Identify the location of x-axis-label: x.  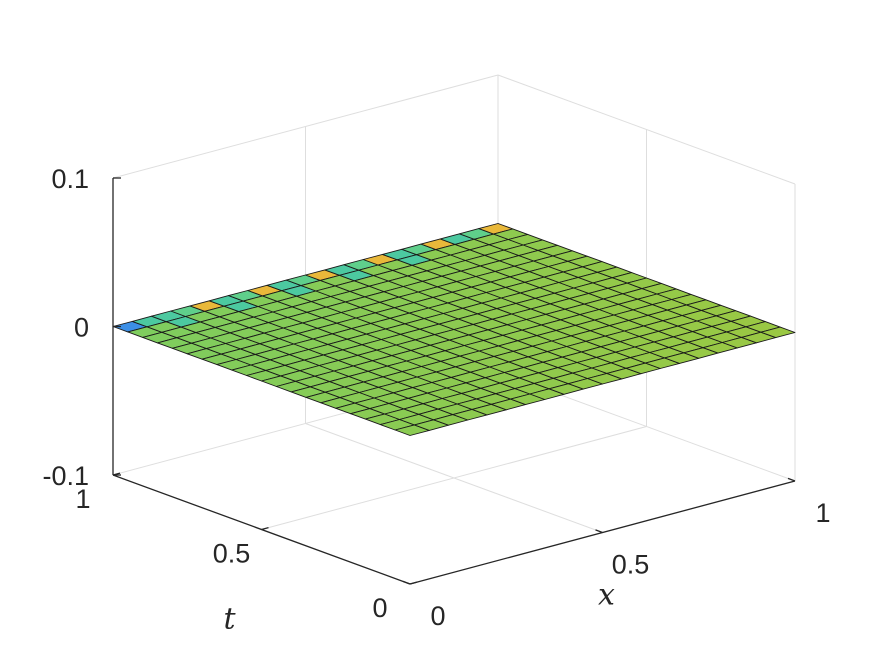
(606, 595).